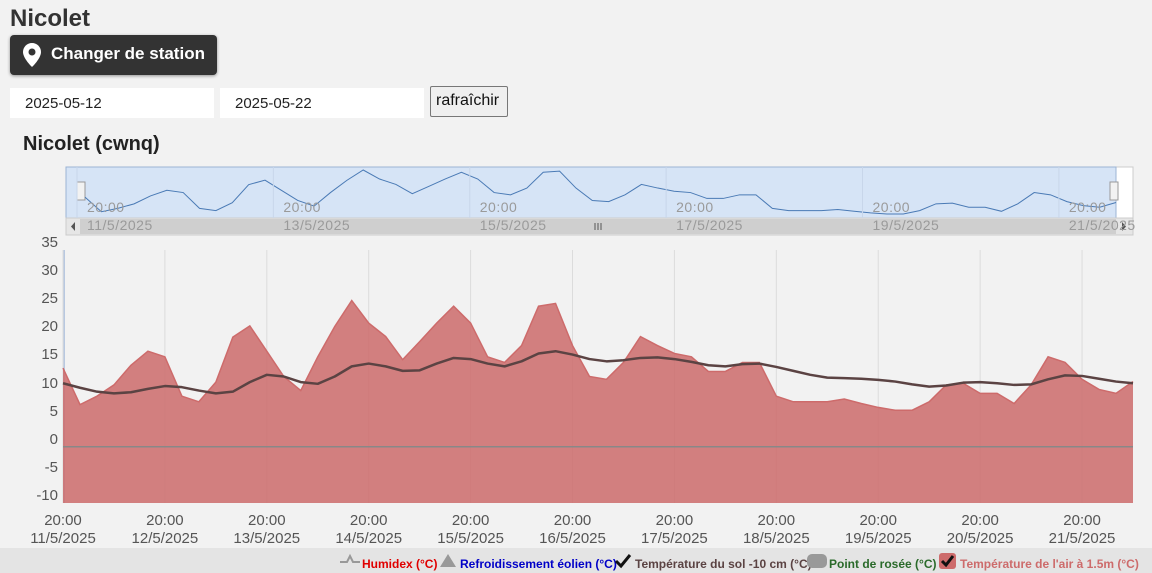  I want to click on chart-title: Nicolet (cwnq), so click(91, 144).